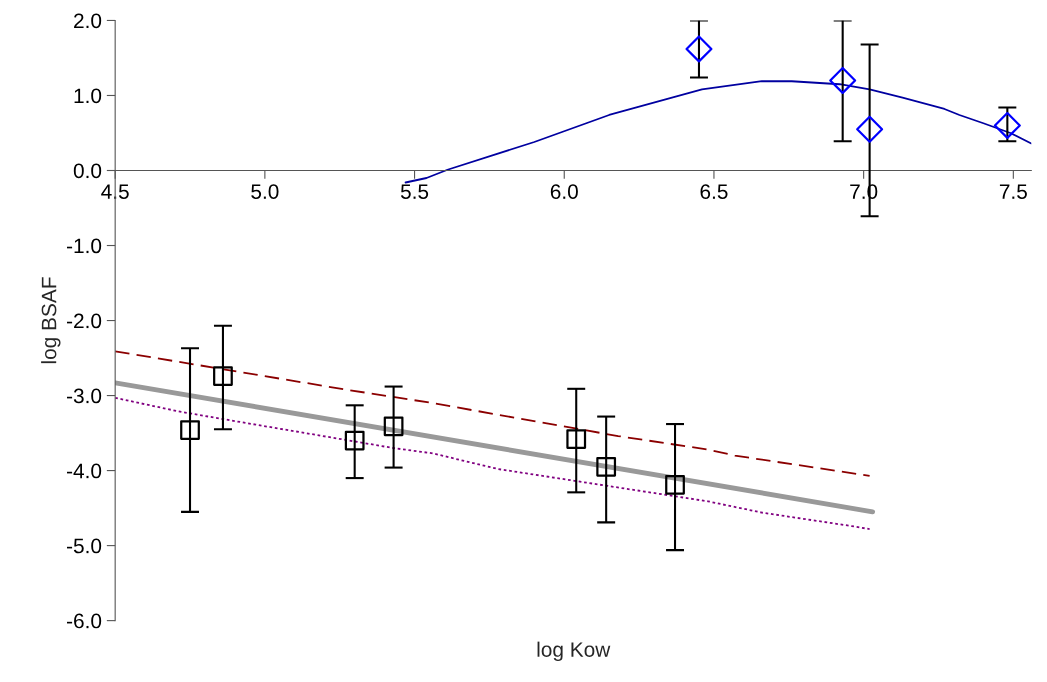 This screenshot has height=682, width=1047. I want to click on x-tick-label: 6.0, so click(564, 191).